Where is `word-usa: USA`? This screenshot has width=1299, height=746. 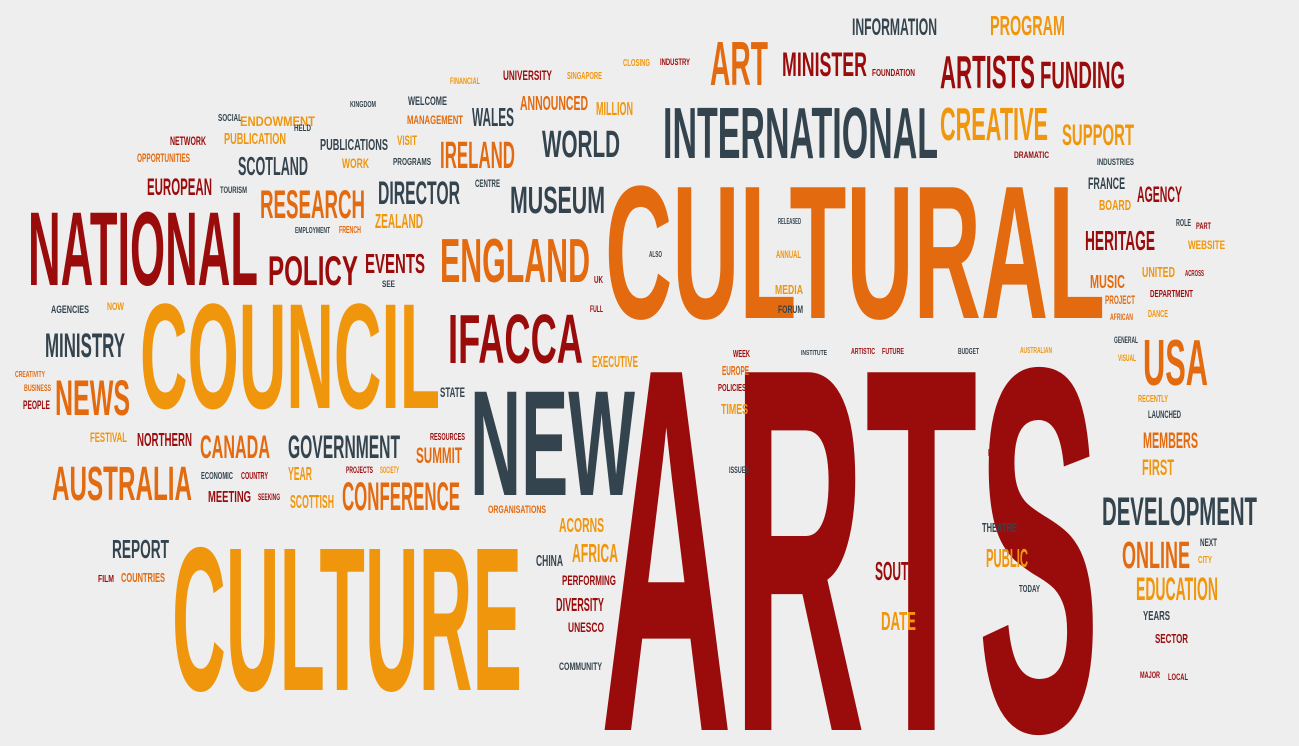
word-usa: USA is located at coordinates (1175, 362).